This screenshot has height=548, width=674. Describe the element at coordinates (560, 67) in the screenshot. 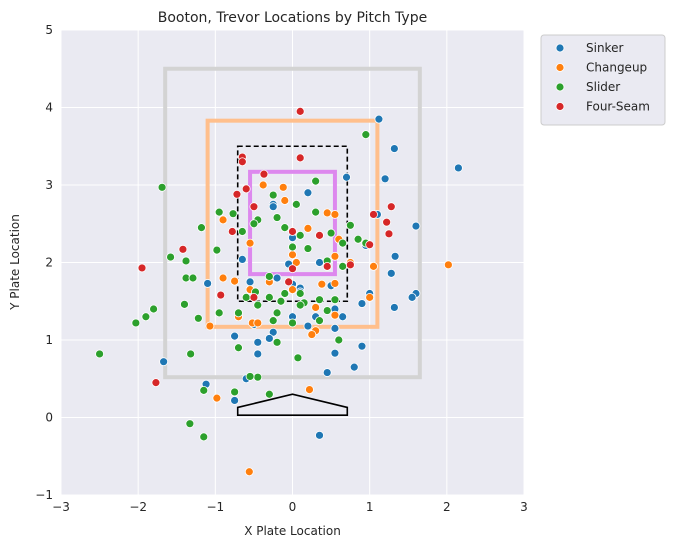

I see `legend-marker-changeup` at that location.